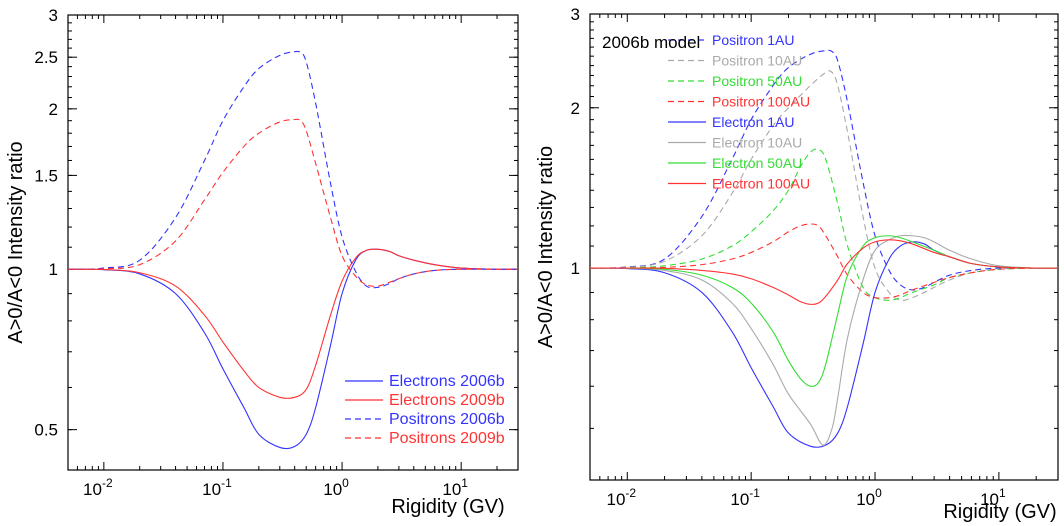  Describe the element at coordinates (447, 419) in the screenshot. I see `legend-label-positrons-2006b: Positrons 2006b` at that location.